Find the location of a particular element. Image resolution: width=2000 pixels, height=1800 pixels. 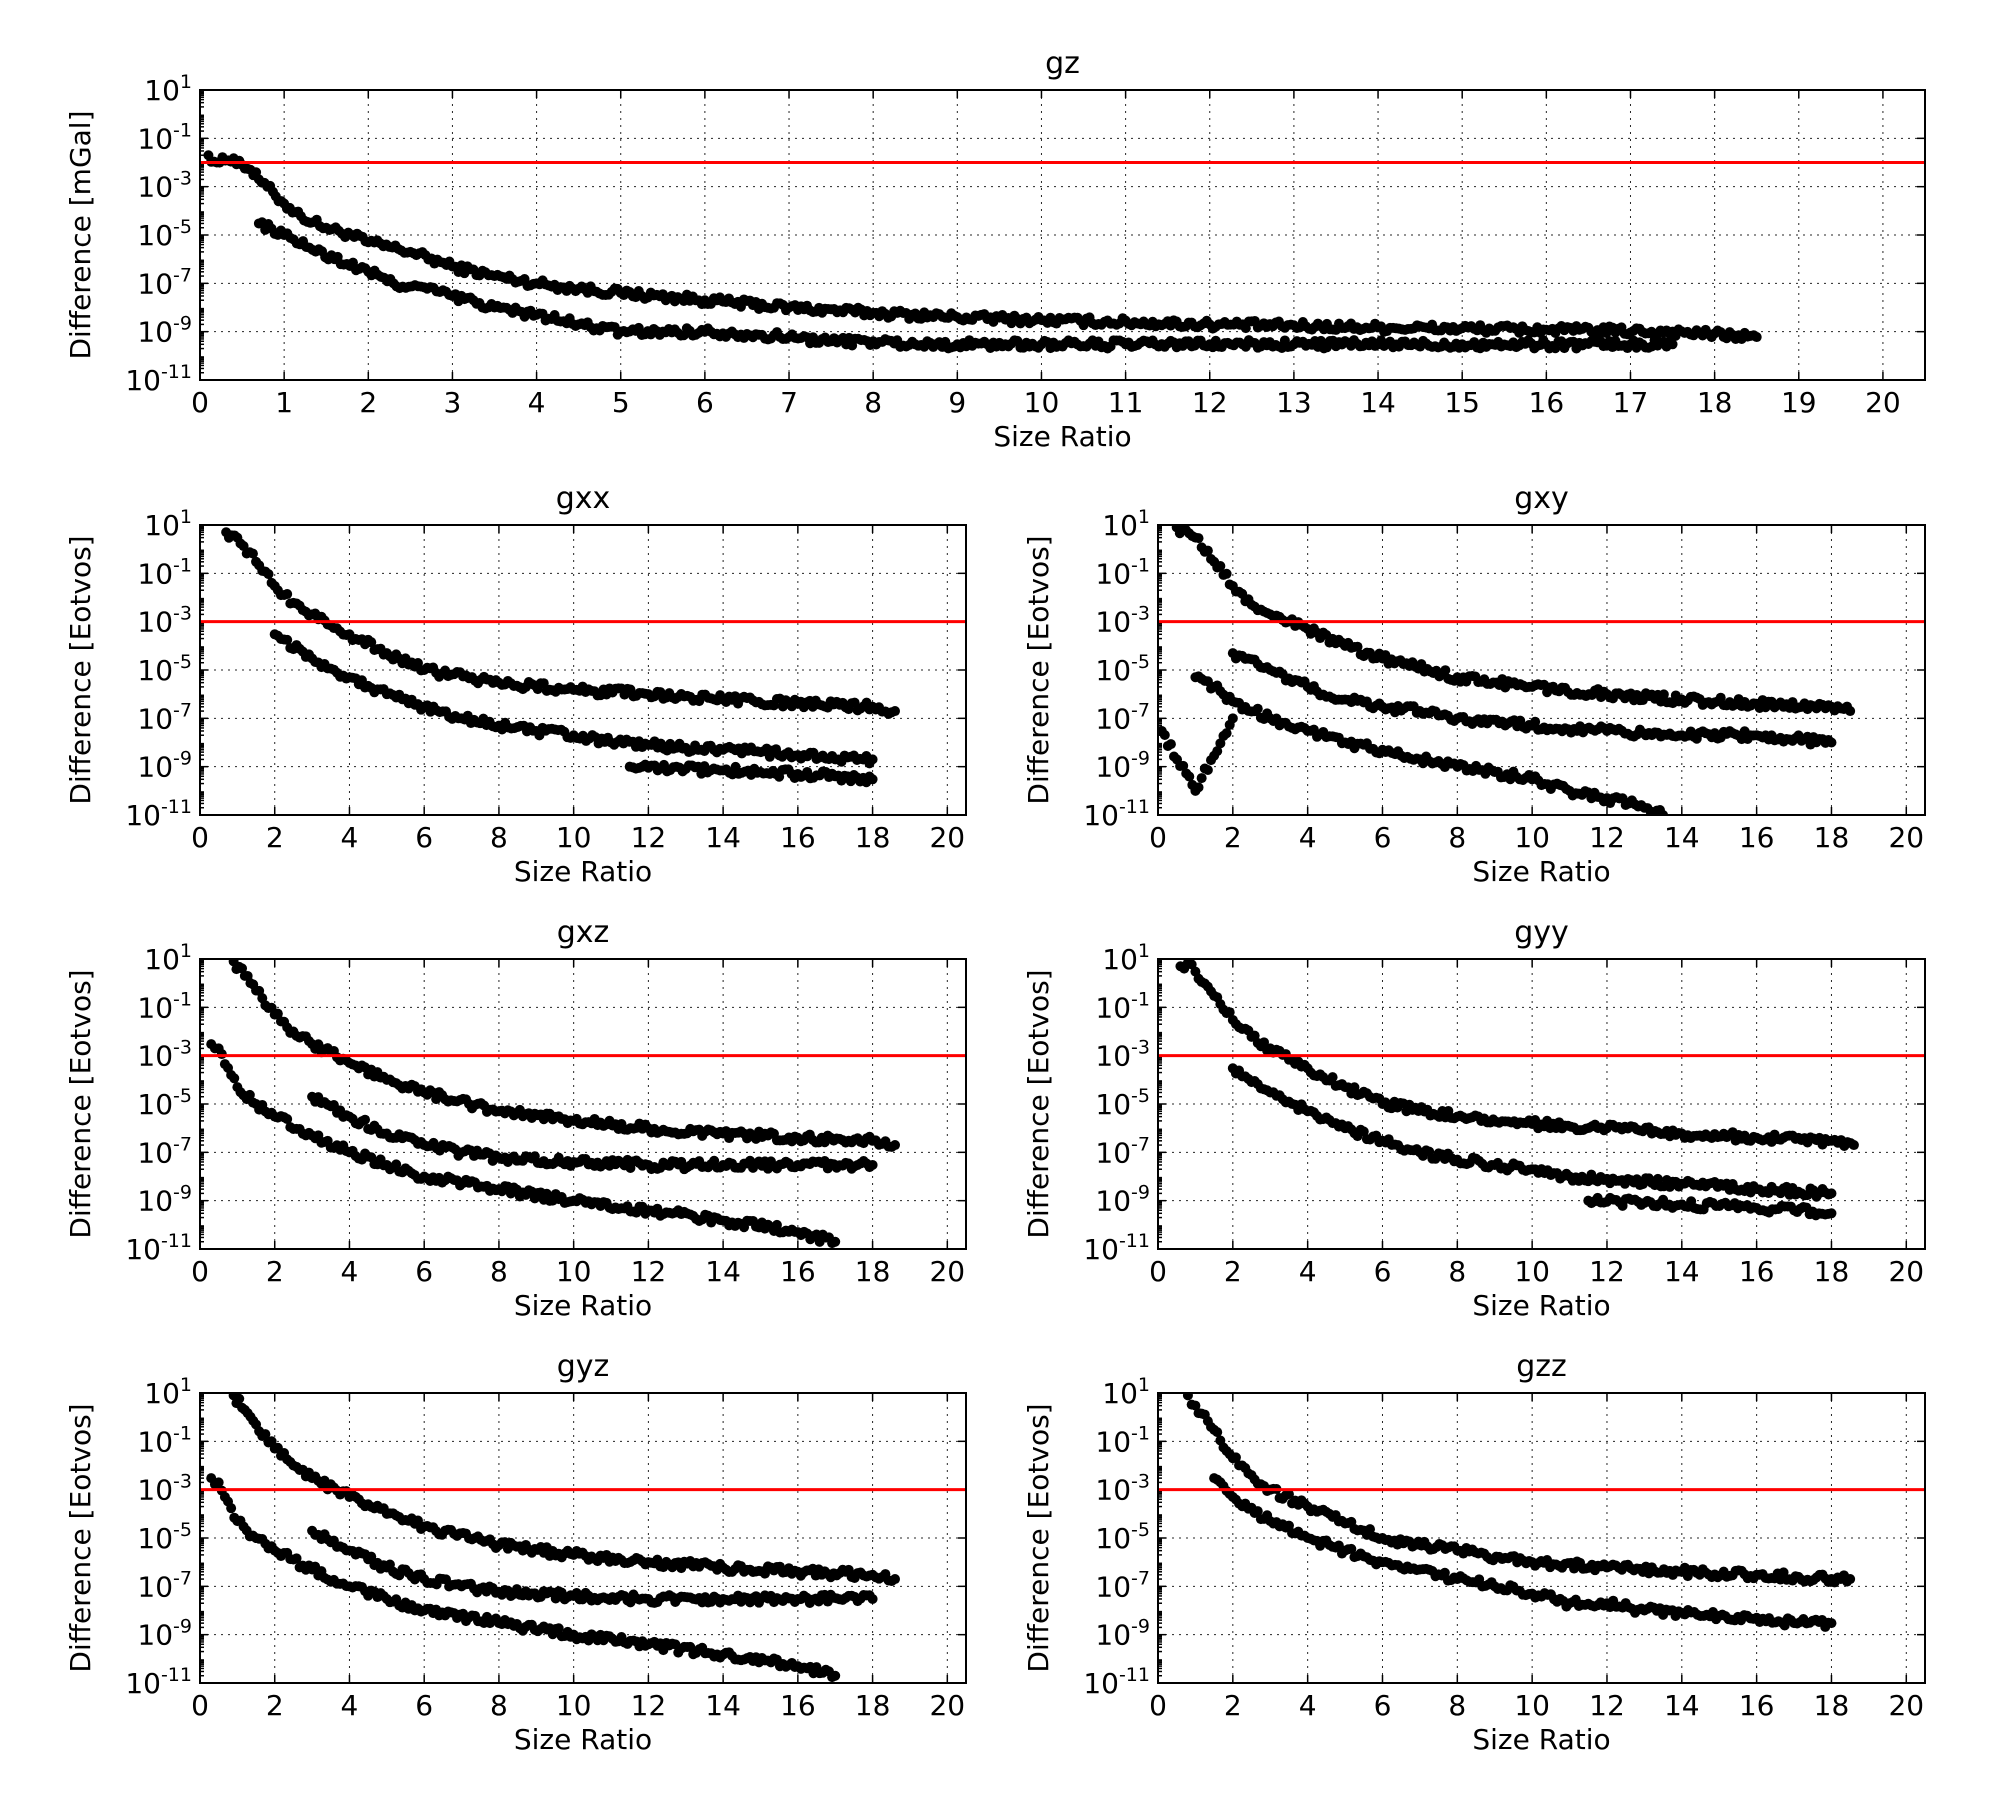

x-tick-label: 15 is located at coordinates (1462, 402).